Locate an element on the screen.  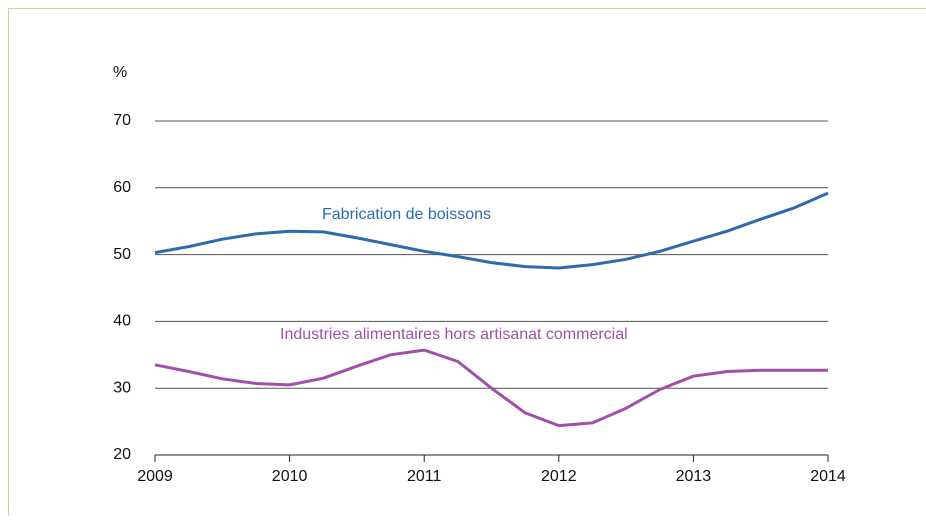
series-label: Fabrication de boissons is located at coordinates (406, 214).